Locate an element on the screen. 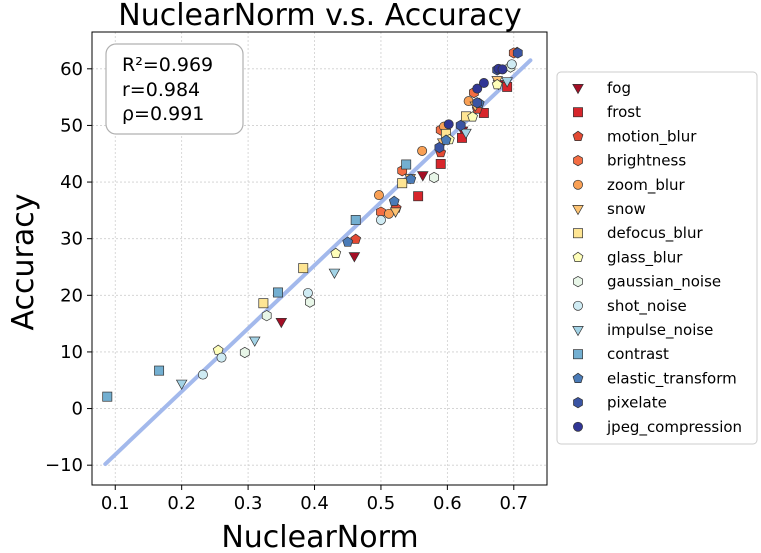 This screenshot has height=553, width=761. legend-marker-snow is located at coordinates (578, 210).